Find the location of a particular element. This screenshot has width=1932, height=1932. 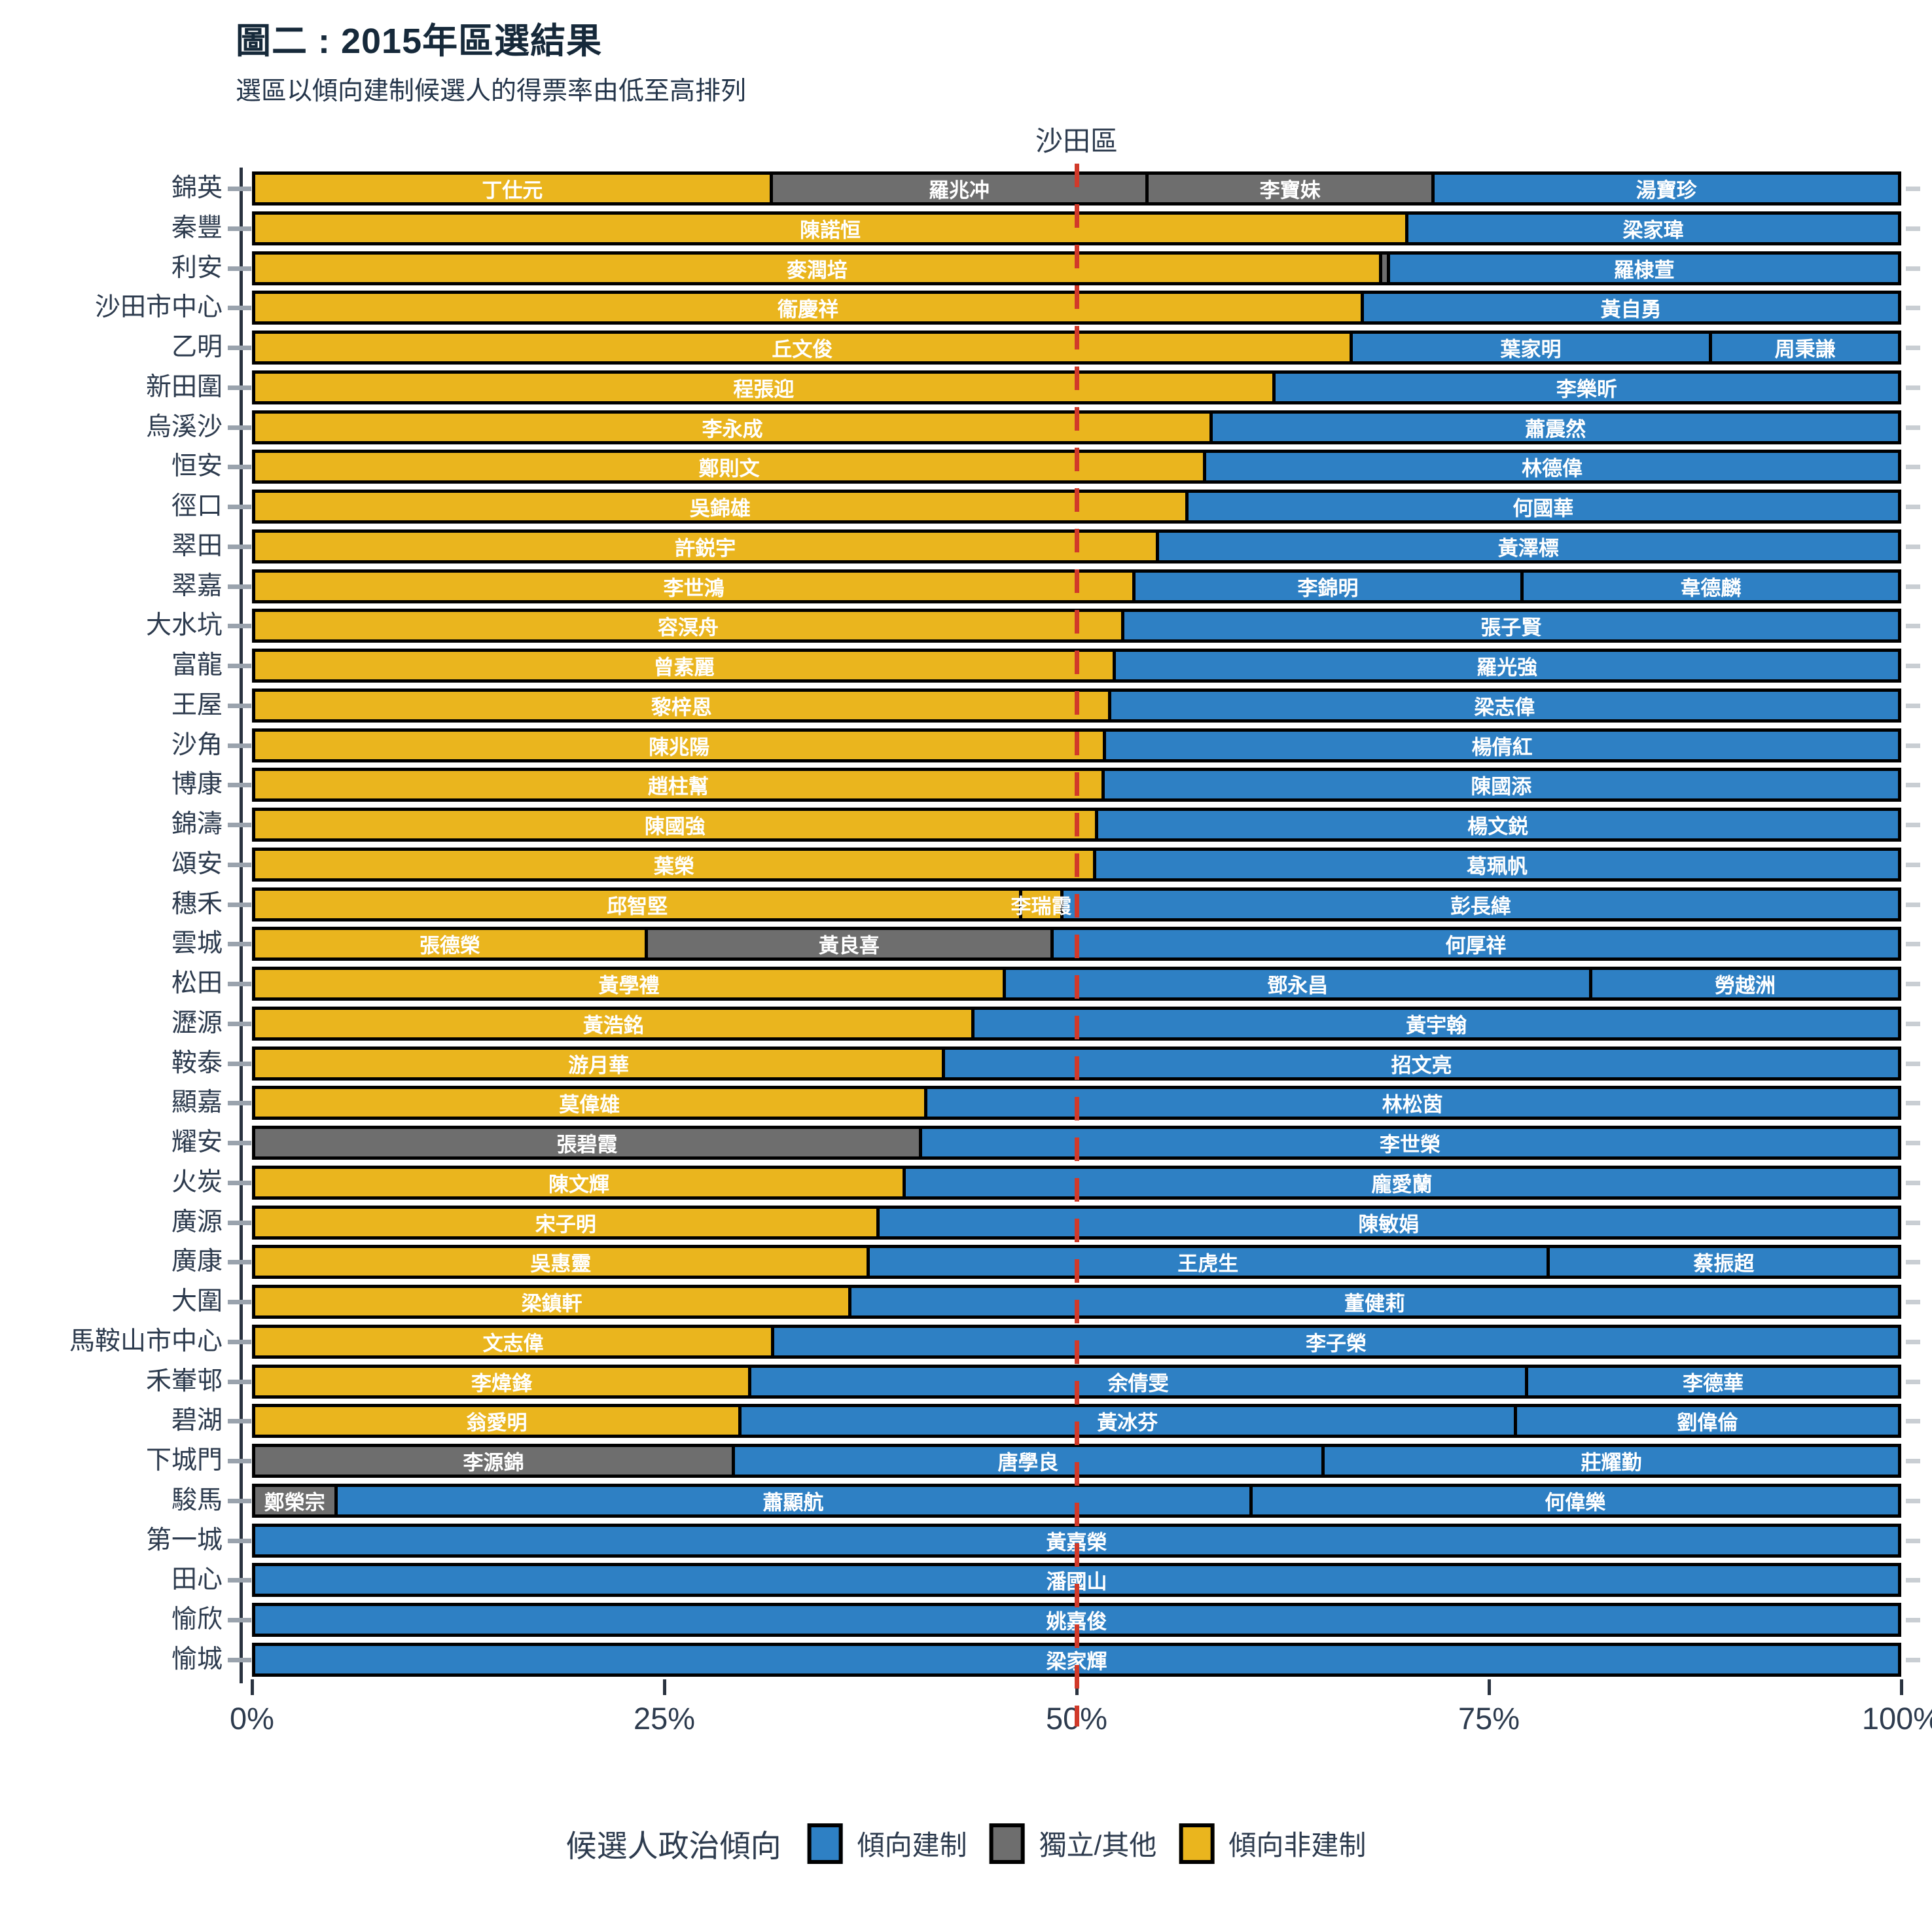

candidate-label: 劉偉倫 is located at coordinates (1707, 1423).